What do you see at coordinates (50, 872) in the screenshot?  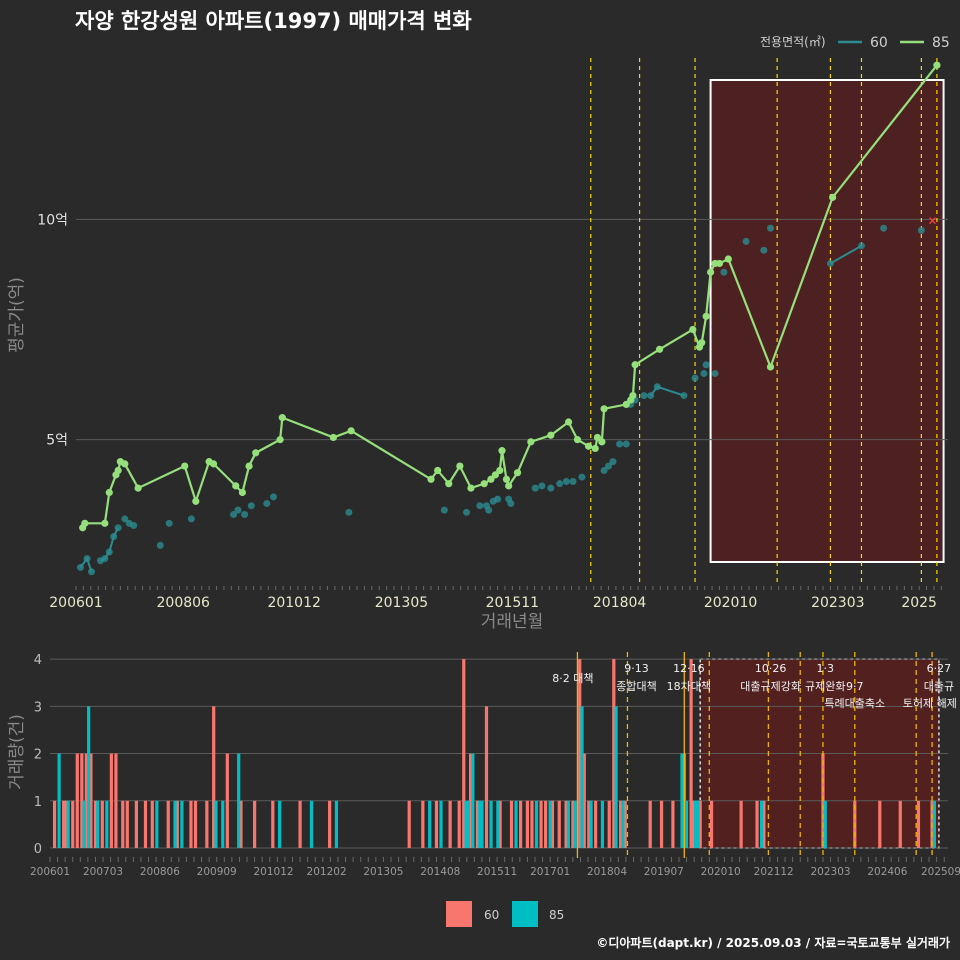 I see `bottom-x-tick-label: 200601` at bounding box center [50, 872].